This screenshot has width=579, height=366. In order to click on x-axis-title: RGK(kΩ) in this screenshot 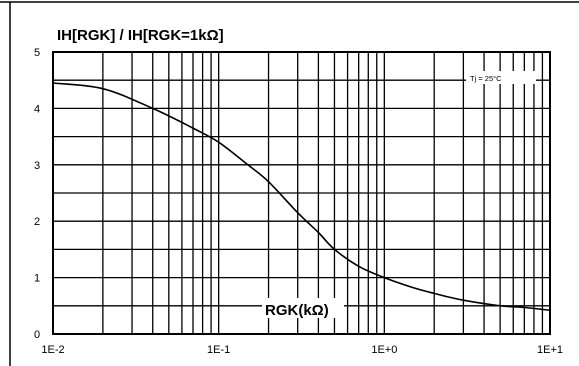, I will do `click(297, 310)`.